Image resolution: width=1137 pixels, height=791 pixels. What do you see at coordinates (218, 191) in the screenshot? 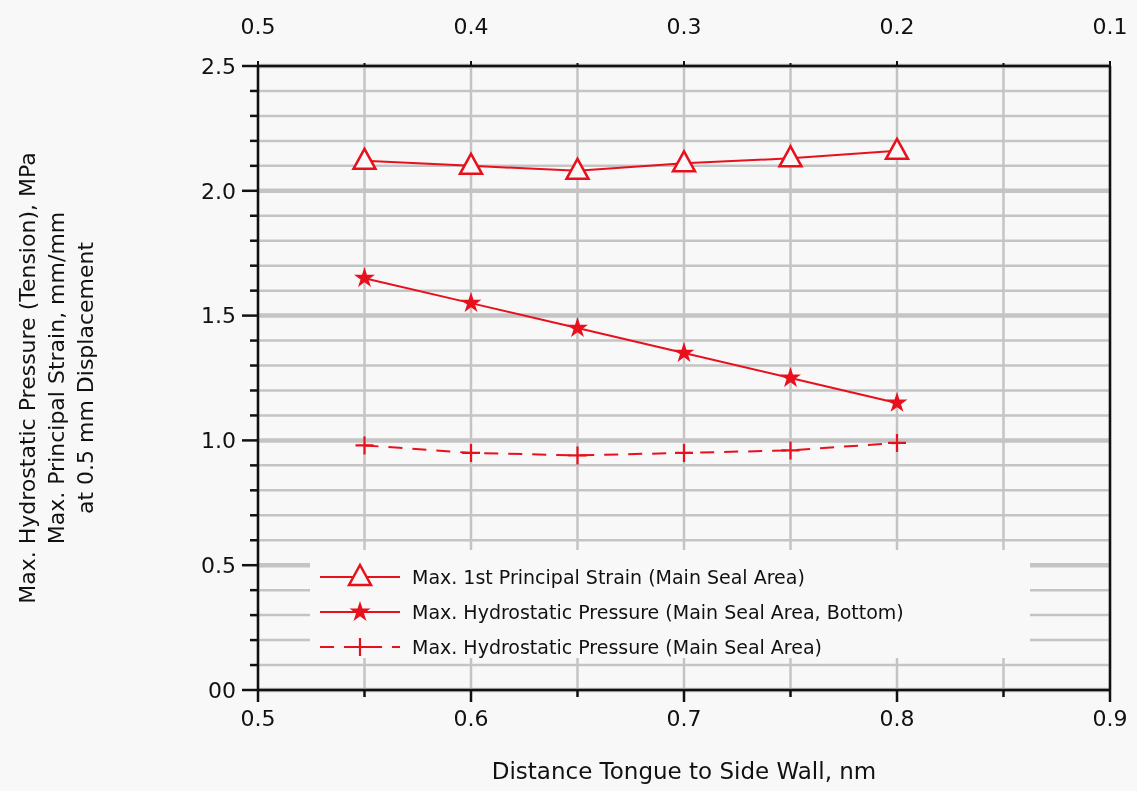
I see `y-tick-label: 2.0` at bounding box center [218, 191].